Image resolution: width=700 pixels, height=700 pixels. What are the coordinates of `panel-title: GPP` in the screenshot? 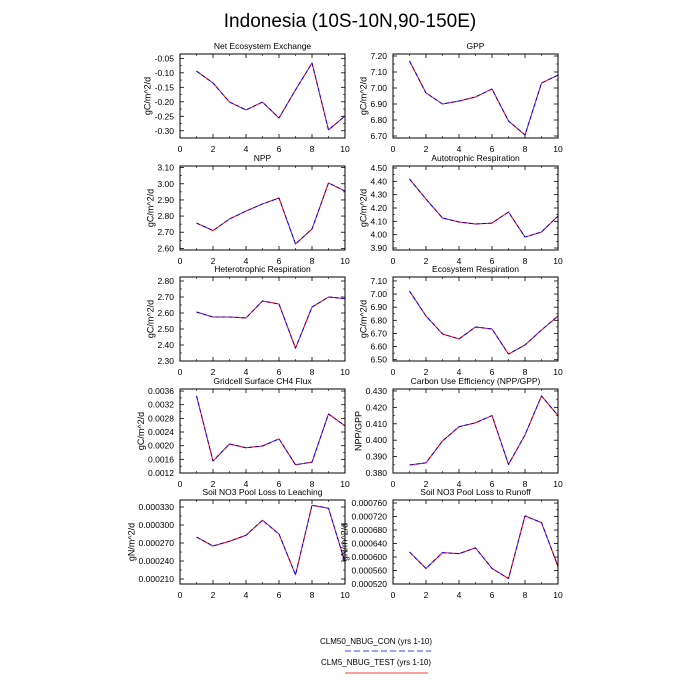 It's located at (476, 46).